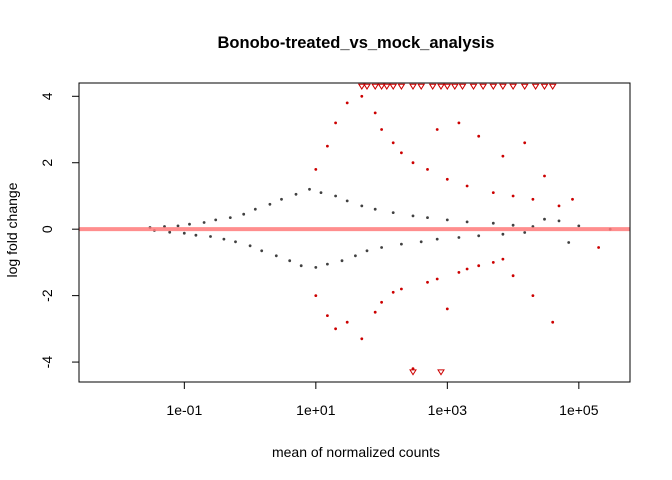  I want to click on x-axis: 1e-01 1e+01 1e+03 1e+05, so click(382, 399).